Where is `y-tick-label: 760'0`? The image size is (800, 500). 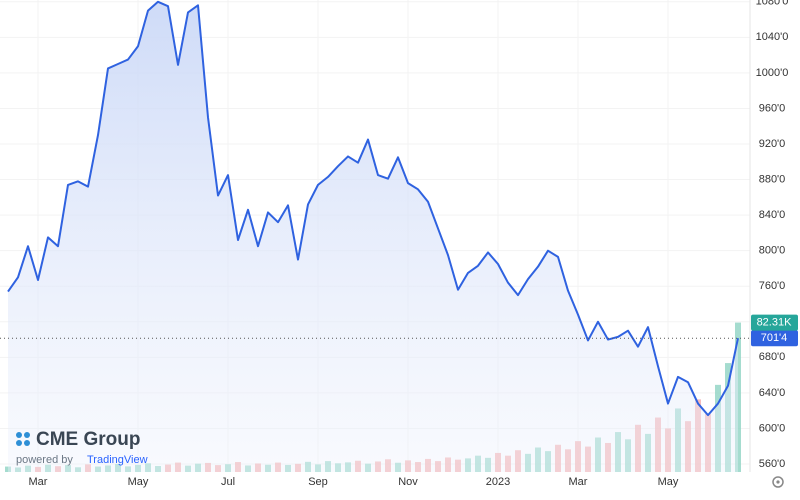
y-tick-label: 760'0 is located at coordinates (772, 286).